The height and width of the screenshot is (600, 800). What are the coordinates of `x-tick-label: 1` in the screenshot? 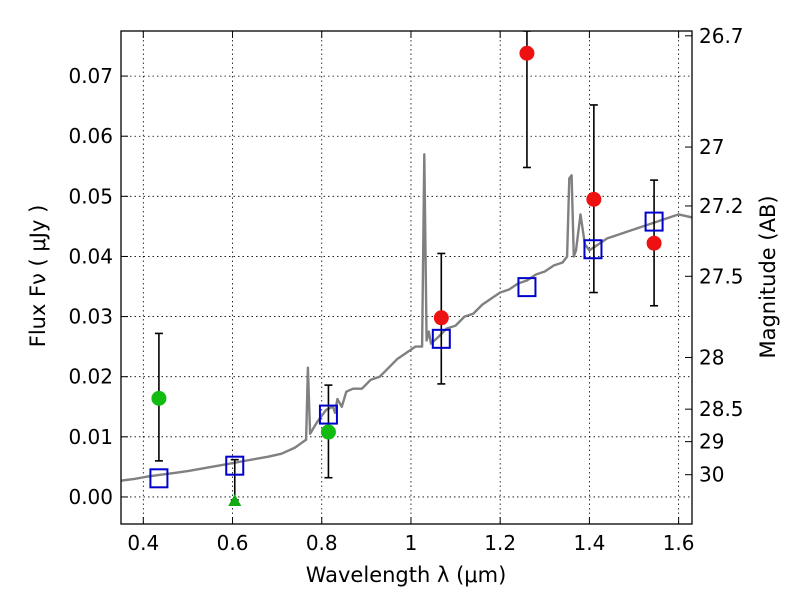 It's located at (411, 543).